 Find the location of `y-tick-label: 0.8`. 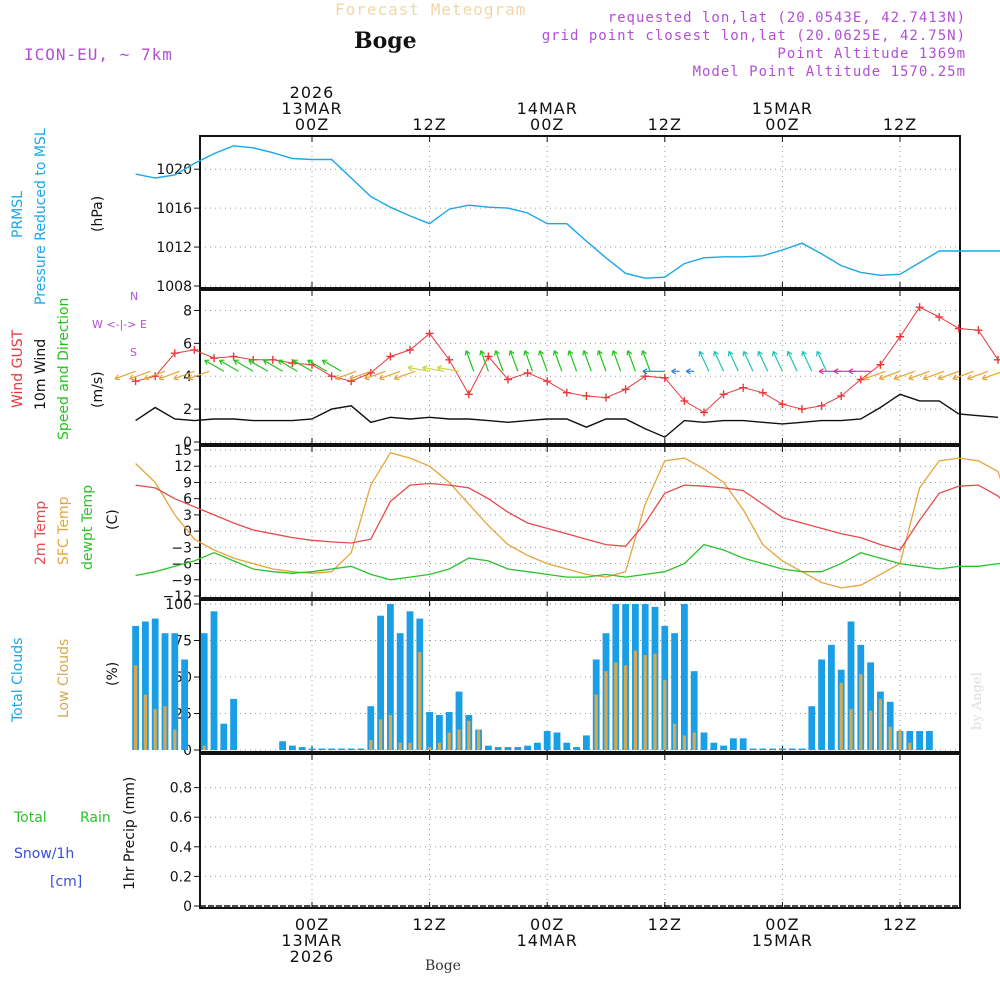

y-tick-label: 0.8 is located at coordinates (181, 789).